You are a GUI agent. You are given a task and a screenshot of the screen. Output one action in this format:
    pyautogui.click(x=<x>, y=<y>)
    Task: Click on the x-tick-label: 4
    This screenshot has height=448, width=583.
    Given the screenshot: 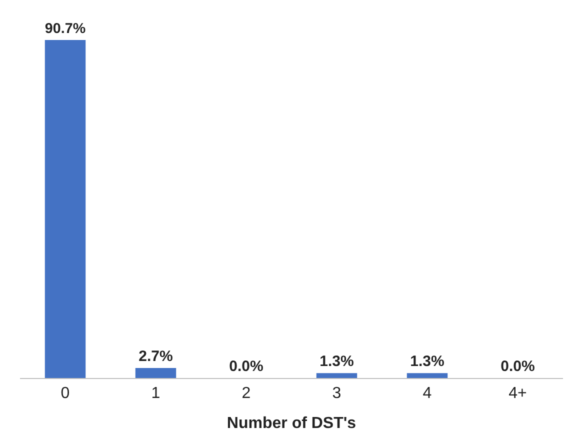 What is the action you would take?
    pyautogui.click(x=427, y=393)
    